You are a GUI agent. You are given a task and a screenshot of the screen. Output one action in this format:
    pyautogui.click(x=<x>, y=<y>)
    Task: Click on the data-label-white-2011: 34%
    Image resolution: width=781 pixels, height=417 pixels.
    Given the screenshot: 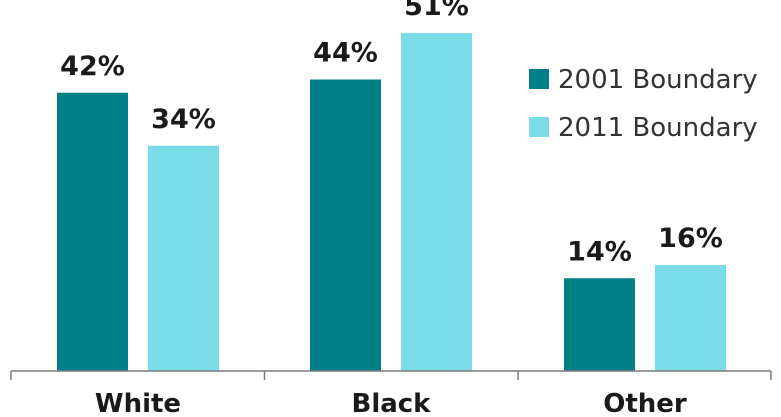 What is the action you would take?
    pyautogui.click(x=183, y=119)
    